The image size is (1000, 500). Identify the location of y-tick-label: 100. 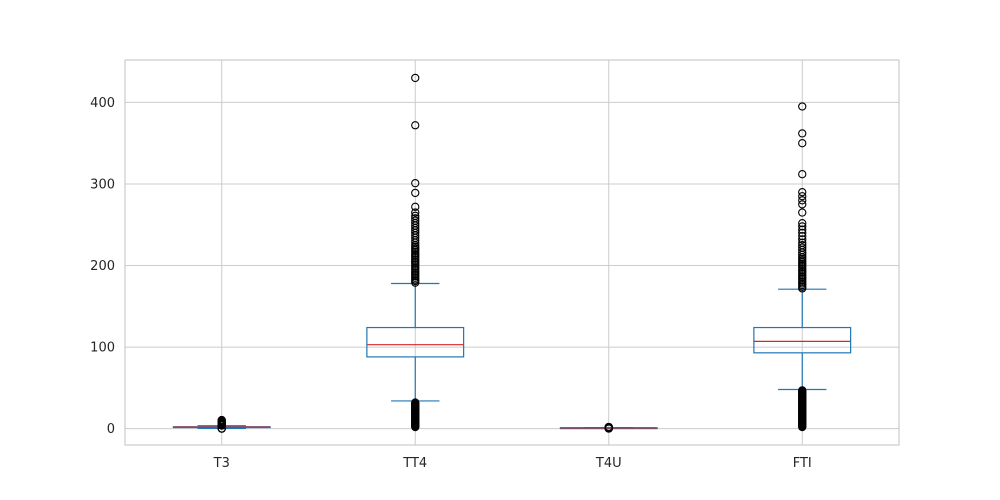
(102, 348).